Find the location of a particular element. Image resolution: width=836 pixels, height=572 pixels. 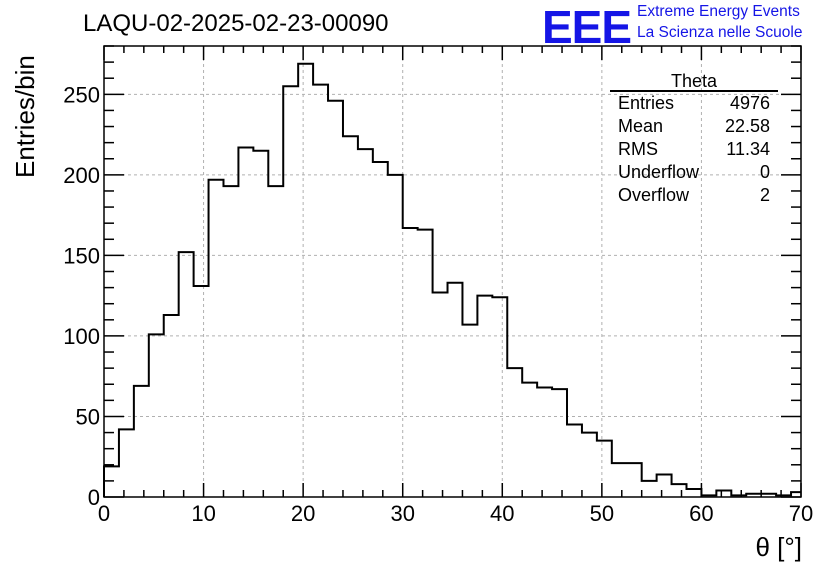

eee-logo: EEE is located at coordinates (587, 27).